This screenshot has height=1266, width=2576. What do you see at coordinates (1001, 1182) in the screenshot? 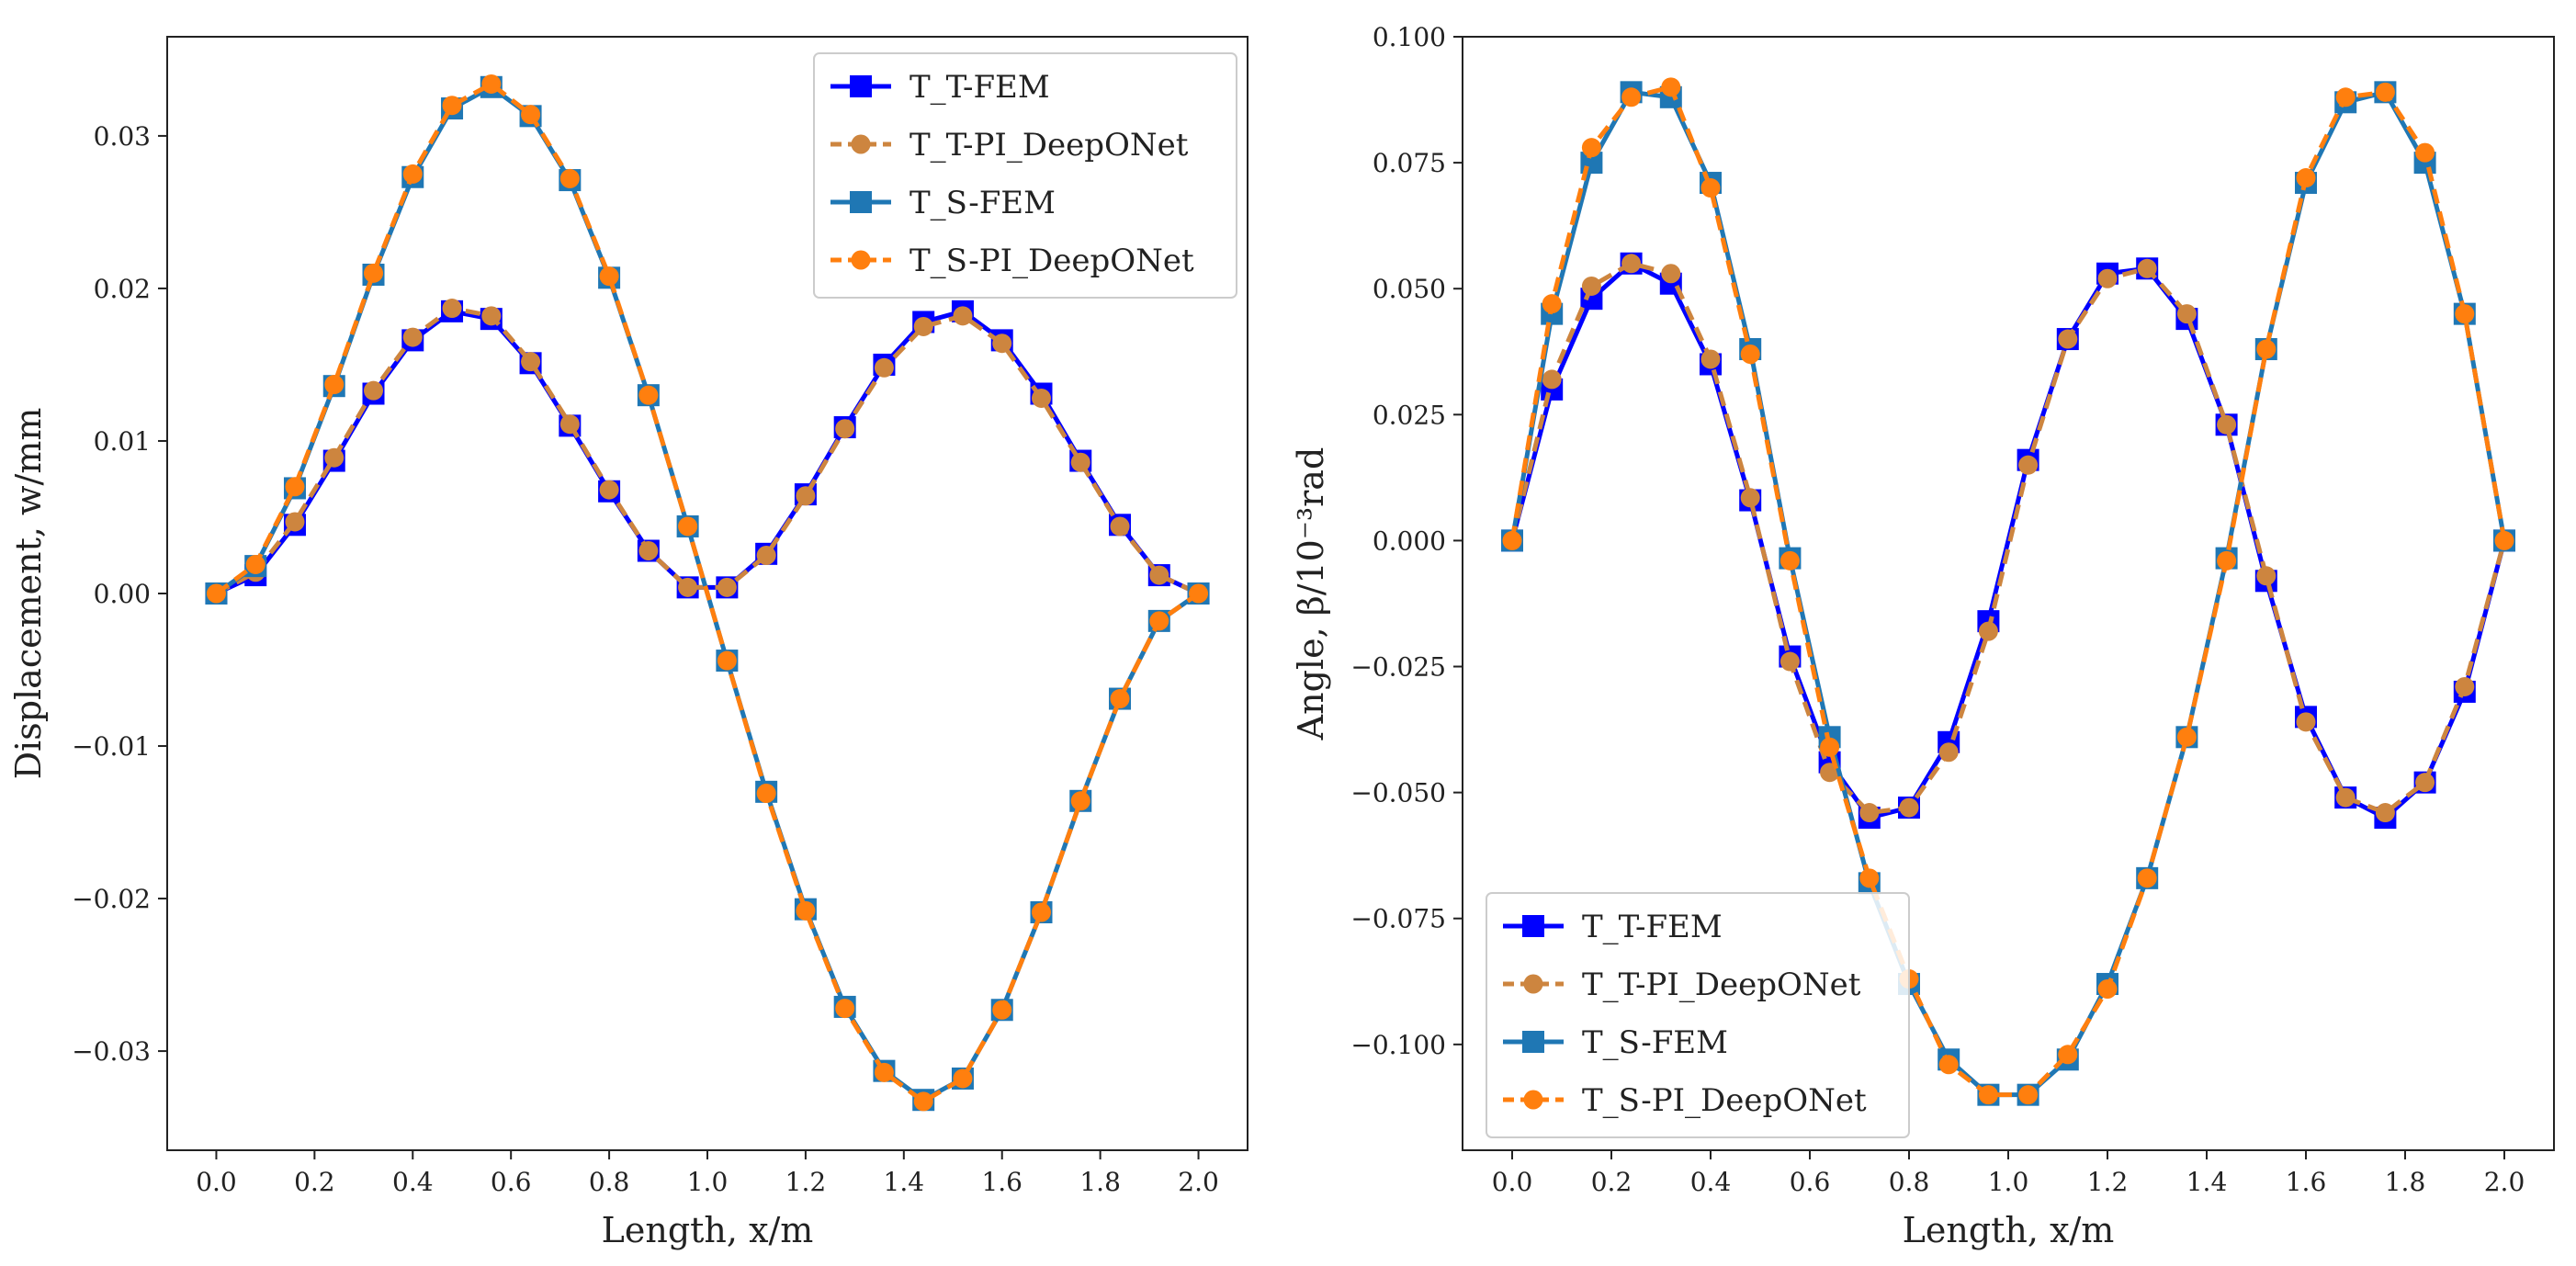
I see `x-tick-label: 1.6` at bounding box center [1001, 1182].